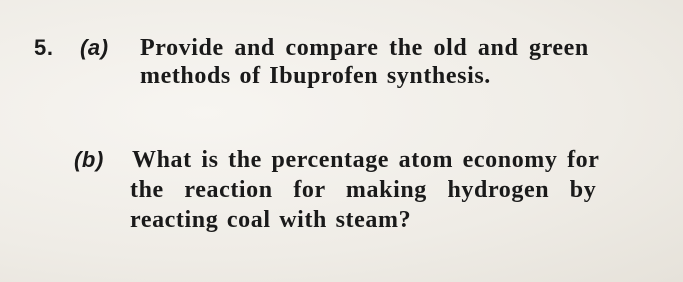 Image resolution: width=683 pixels, height=282 pixels. I want to click on part-label: (a), so click(94, 47).